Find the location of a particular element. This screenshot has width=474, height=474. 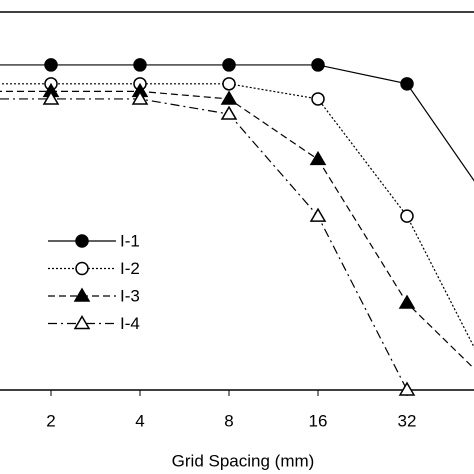

x-tick-label: 32 is located at coordinates (407, 420).